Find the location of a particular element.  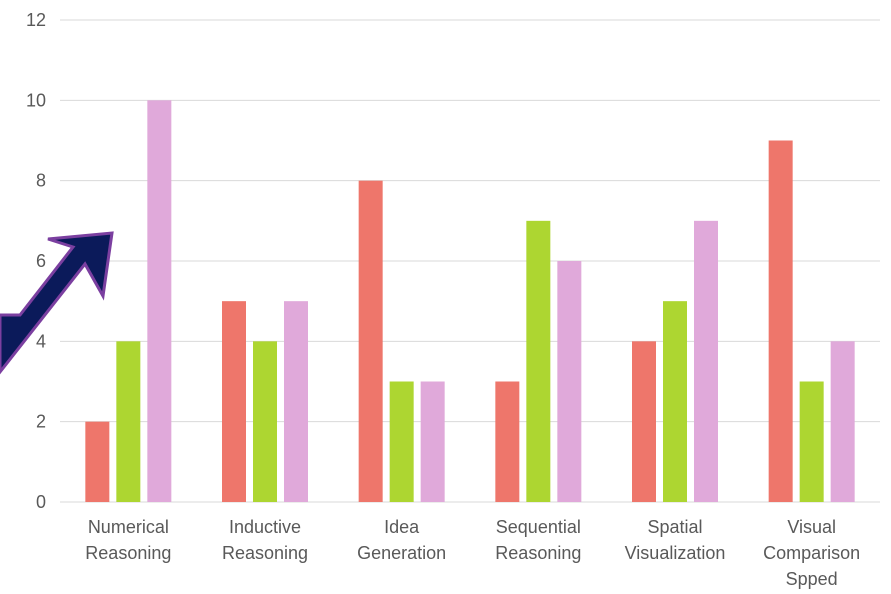

category-label: Comparison is located at coordinates (811, 553).